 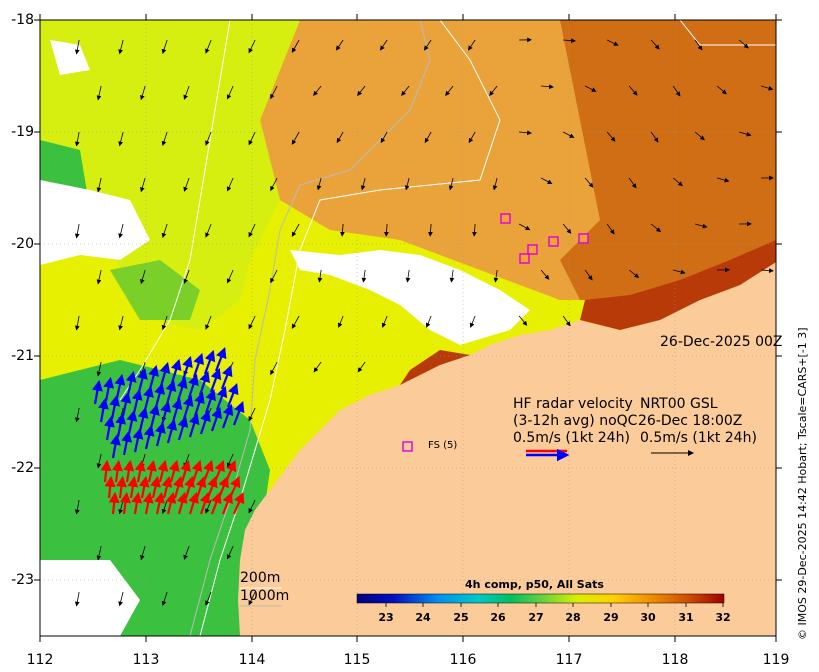 What do you see at coordinates (22, 20) in the screenshot?
I see `lat-tick-label: -18` at bounding box center [22, 20].